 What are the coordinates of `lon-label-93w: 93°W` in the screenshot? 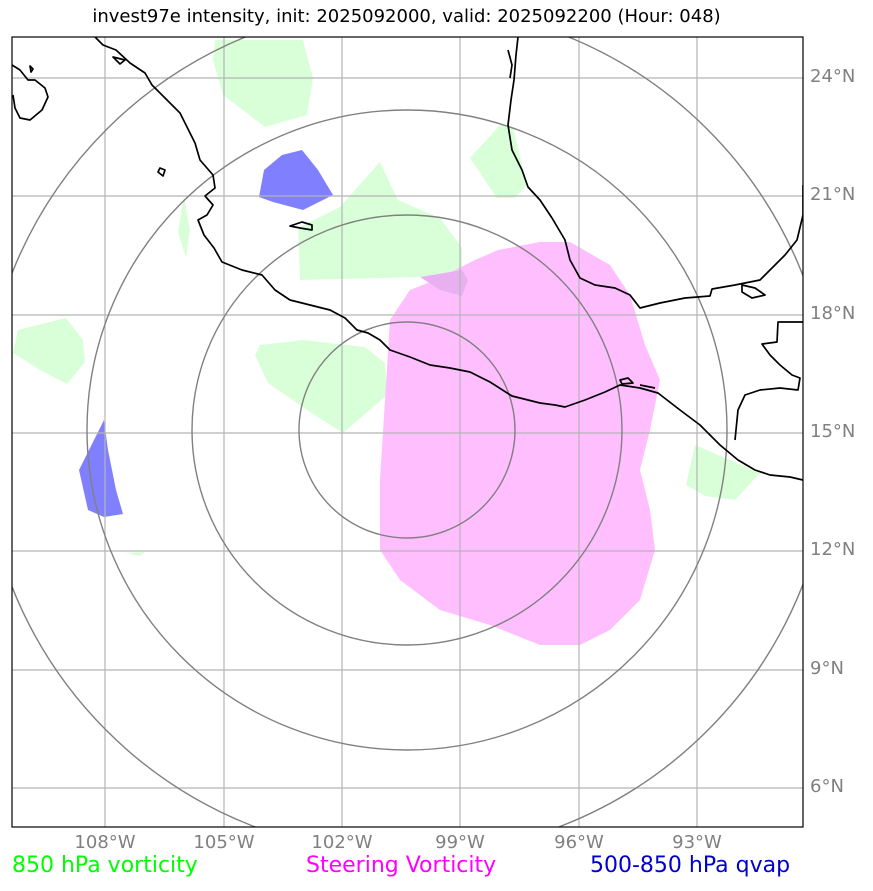 It's located at (697, 842).